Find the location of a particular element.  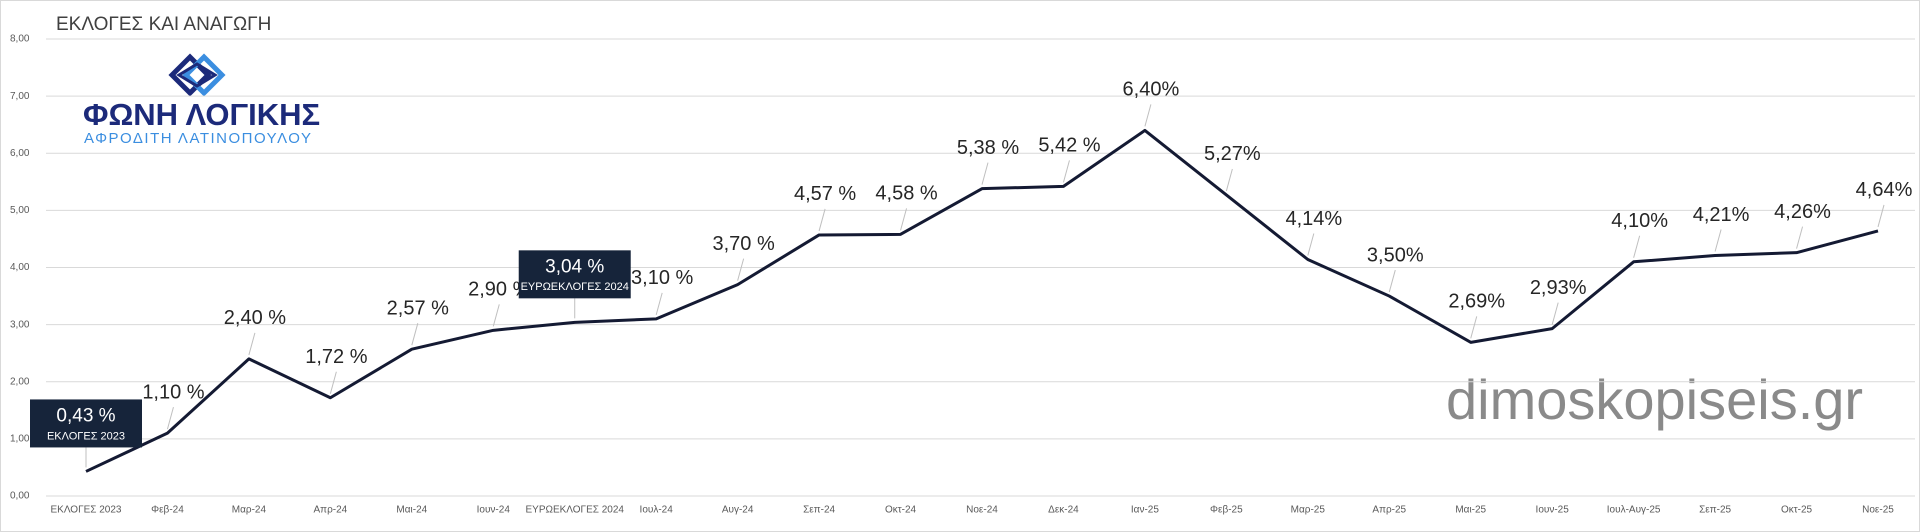

y-tick-label: 5,00 is located at coordinates (20, 210).